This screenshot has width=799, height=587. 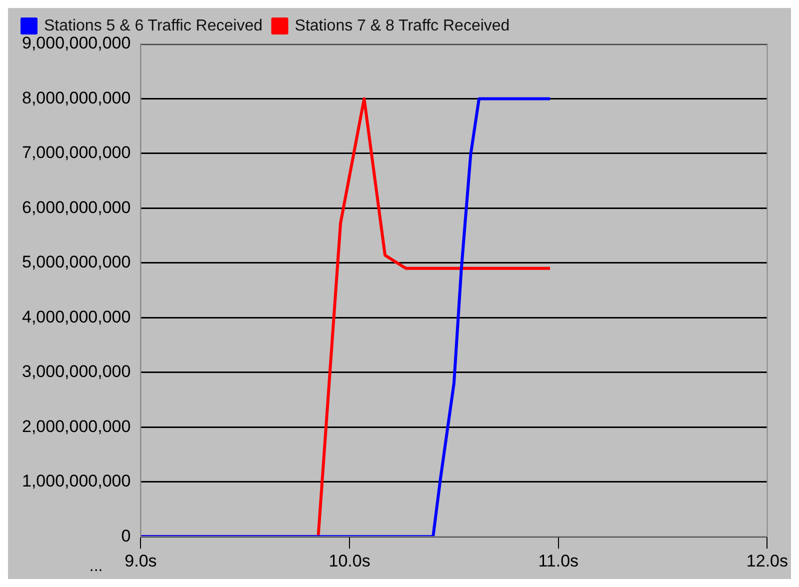 What do you see at coordinates (76, 481) in the screenshot?
I see `y-tick-label: 1,000,000,000` at bounding box center [76, 481].